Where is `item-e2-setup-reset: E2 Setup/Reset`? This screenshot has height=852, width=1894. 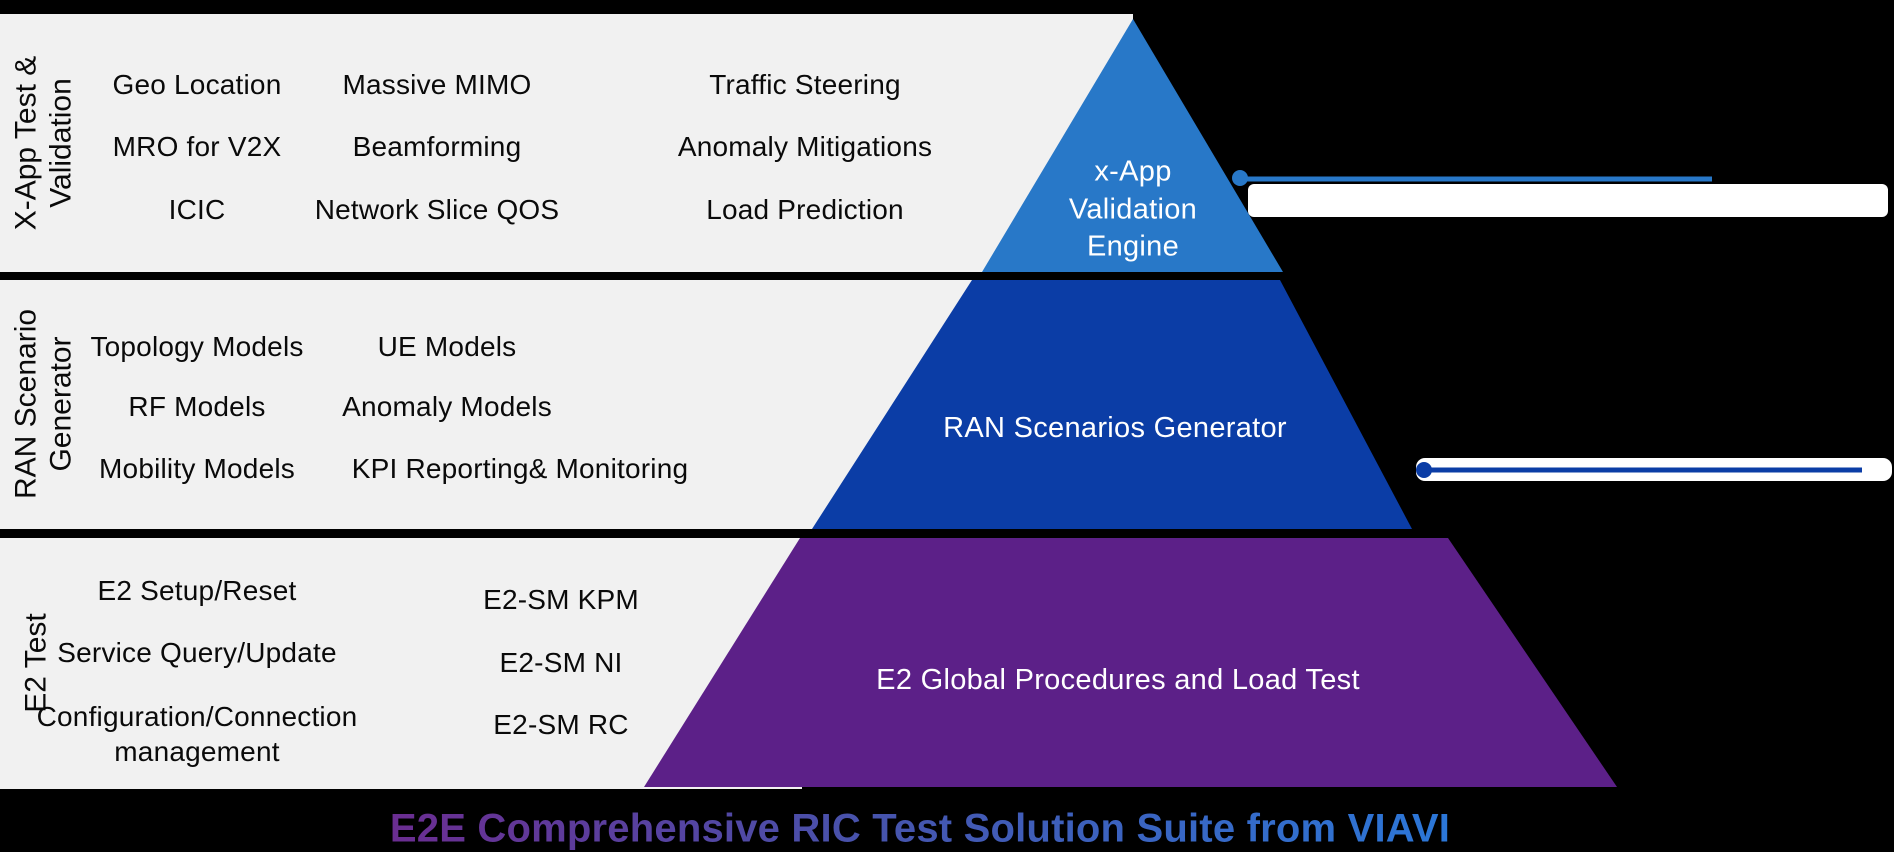 item-e2-setup-reset: E2 Setup/Reset is located at coordinates (197, 590).